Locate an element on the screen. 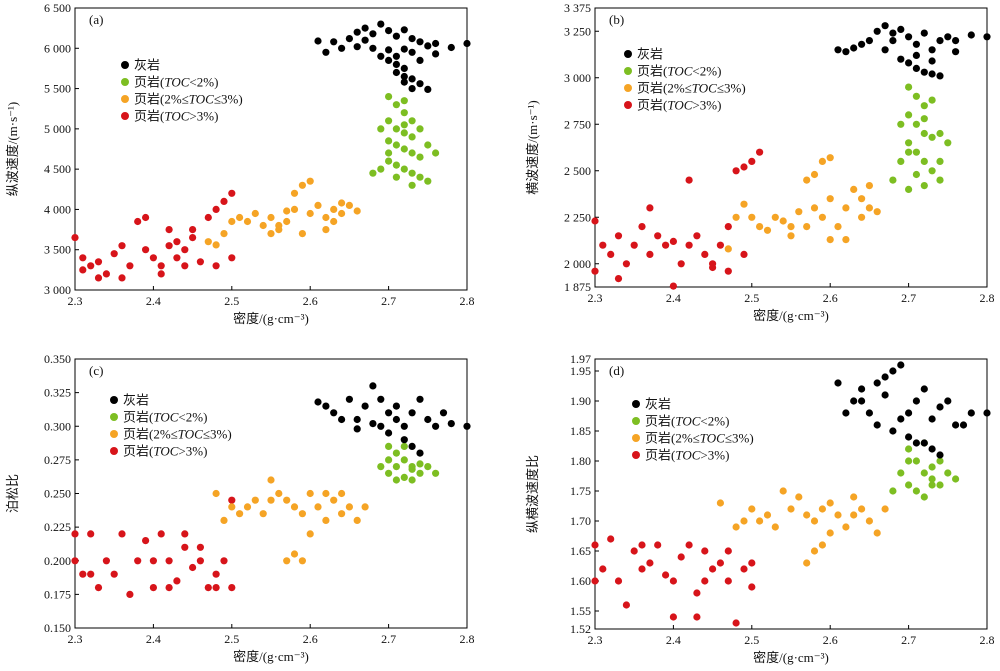  y-tick-label: 0.350 is located at coordinates (57, 359).